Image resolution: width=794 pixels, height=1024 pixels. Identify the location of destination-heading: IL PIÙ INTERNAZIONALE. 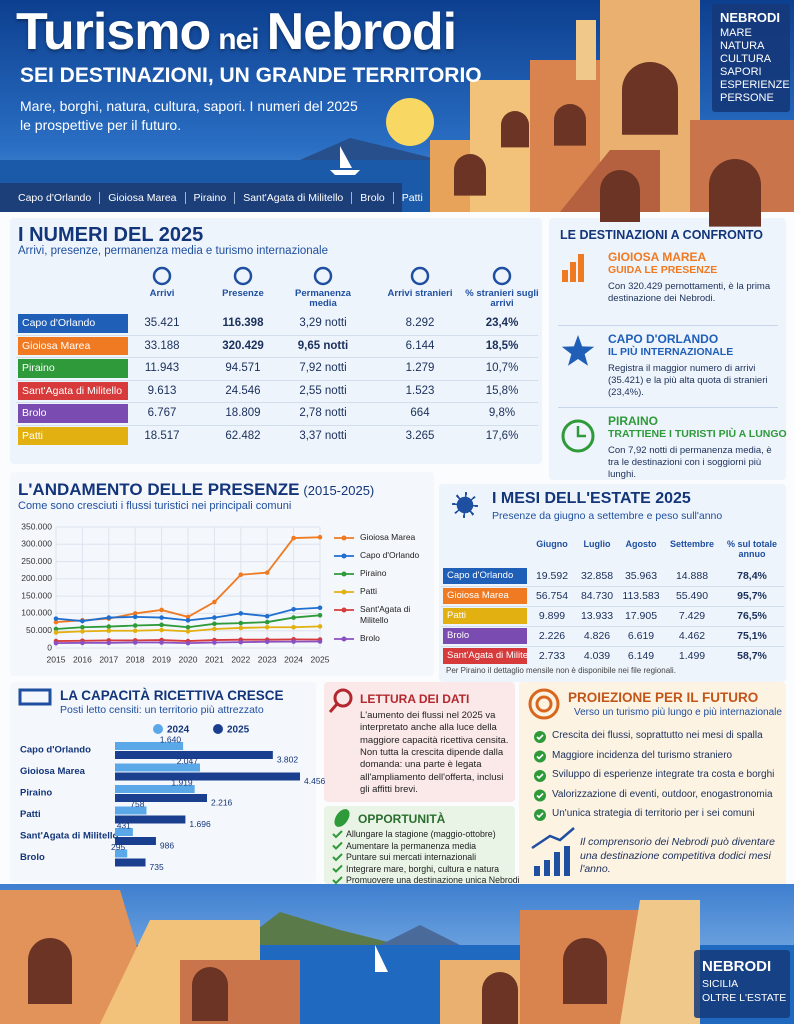
(671, 352).